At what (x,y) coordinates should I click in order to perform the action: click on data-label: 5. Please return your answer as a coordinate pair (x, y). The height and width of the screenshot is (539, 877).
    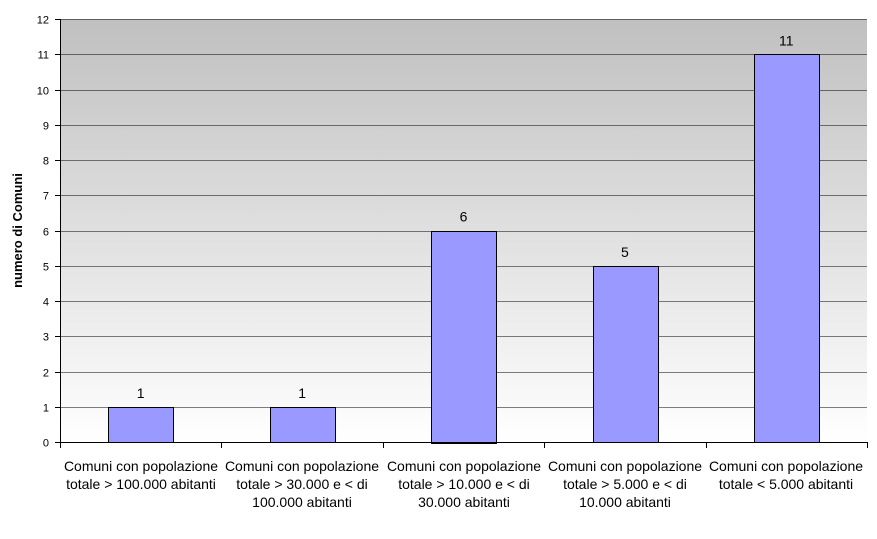
    Looking at the image, I should click on (625, 252).